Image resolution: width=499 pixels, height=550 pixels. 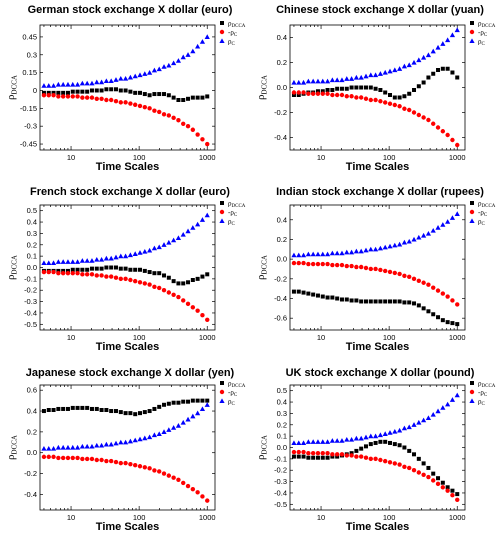 I want to click on y-tick-label: 0.3, so click(x=32, y=54).